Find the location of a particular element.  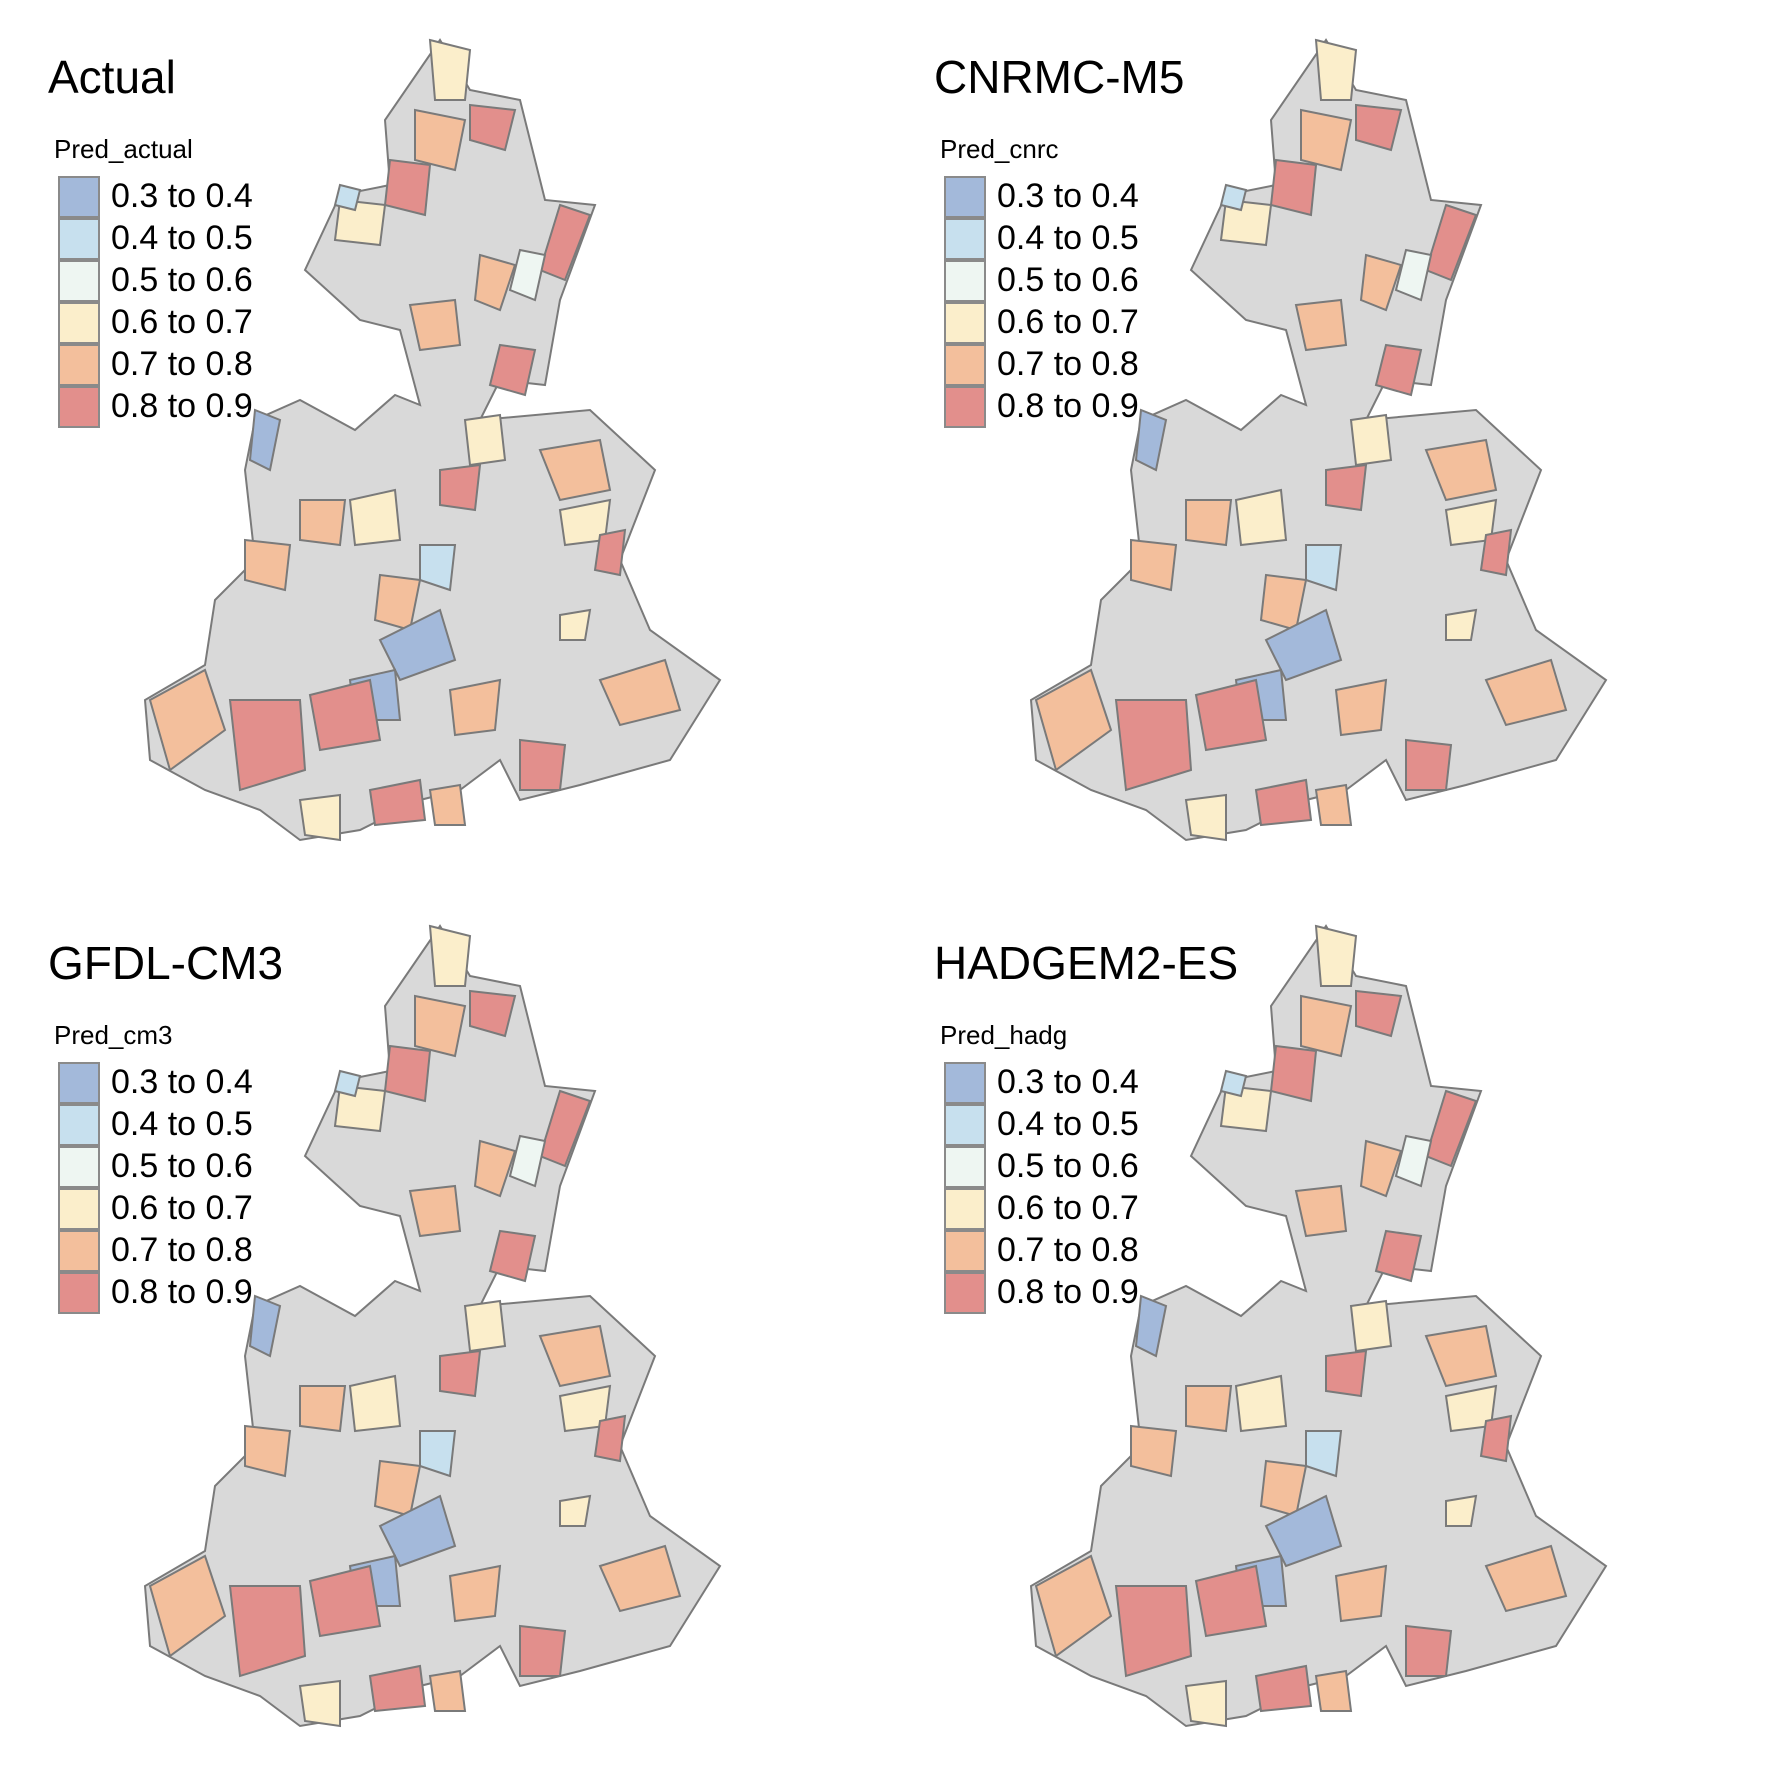

panel-title: GFDL-CM3 is located at coordinates (166, 963).